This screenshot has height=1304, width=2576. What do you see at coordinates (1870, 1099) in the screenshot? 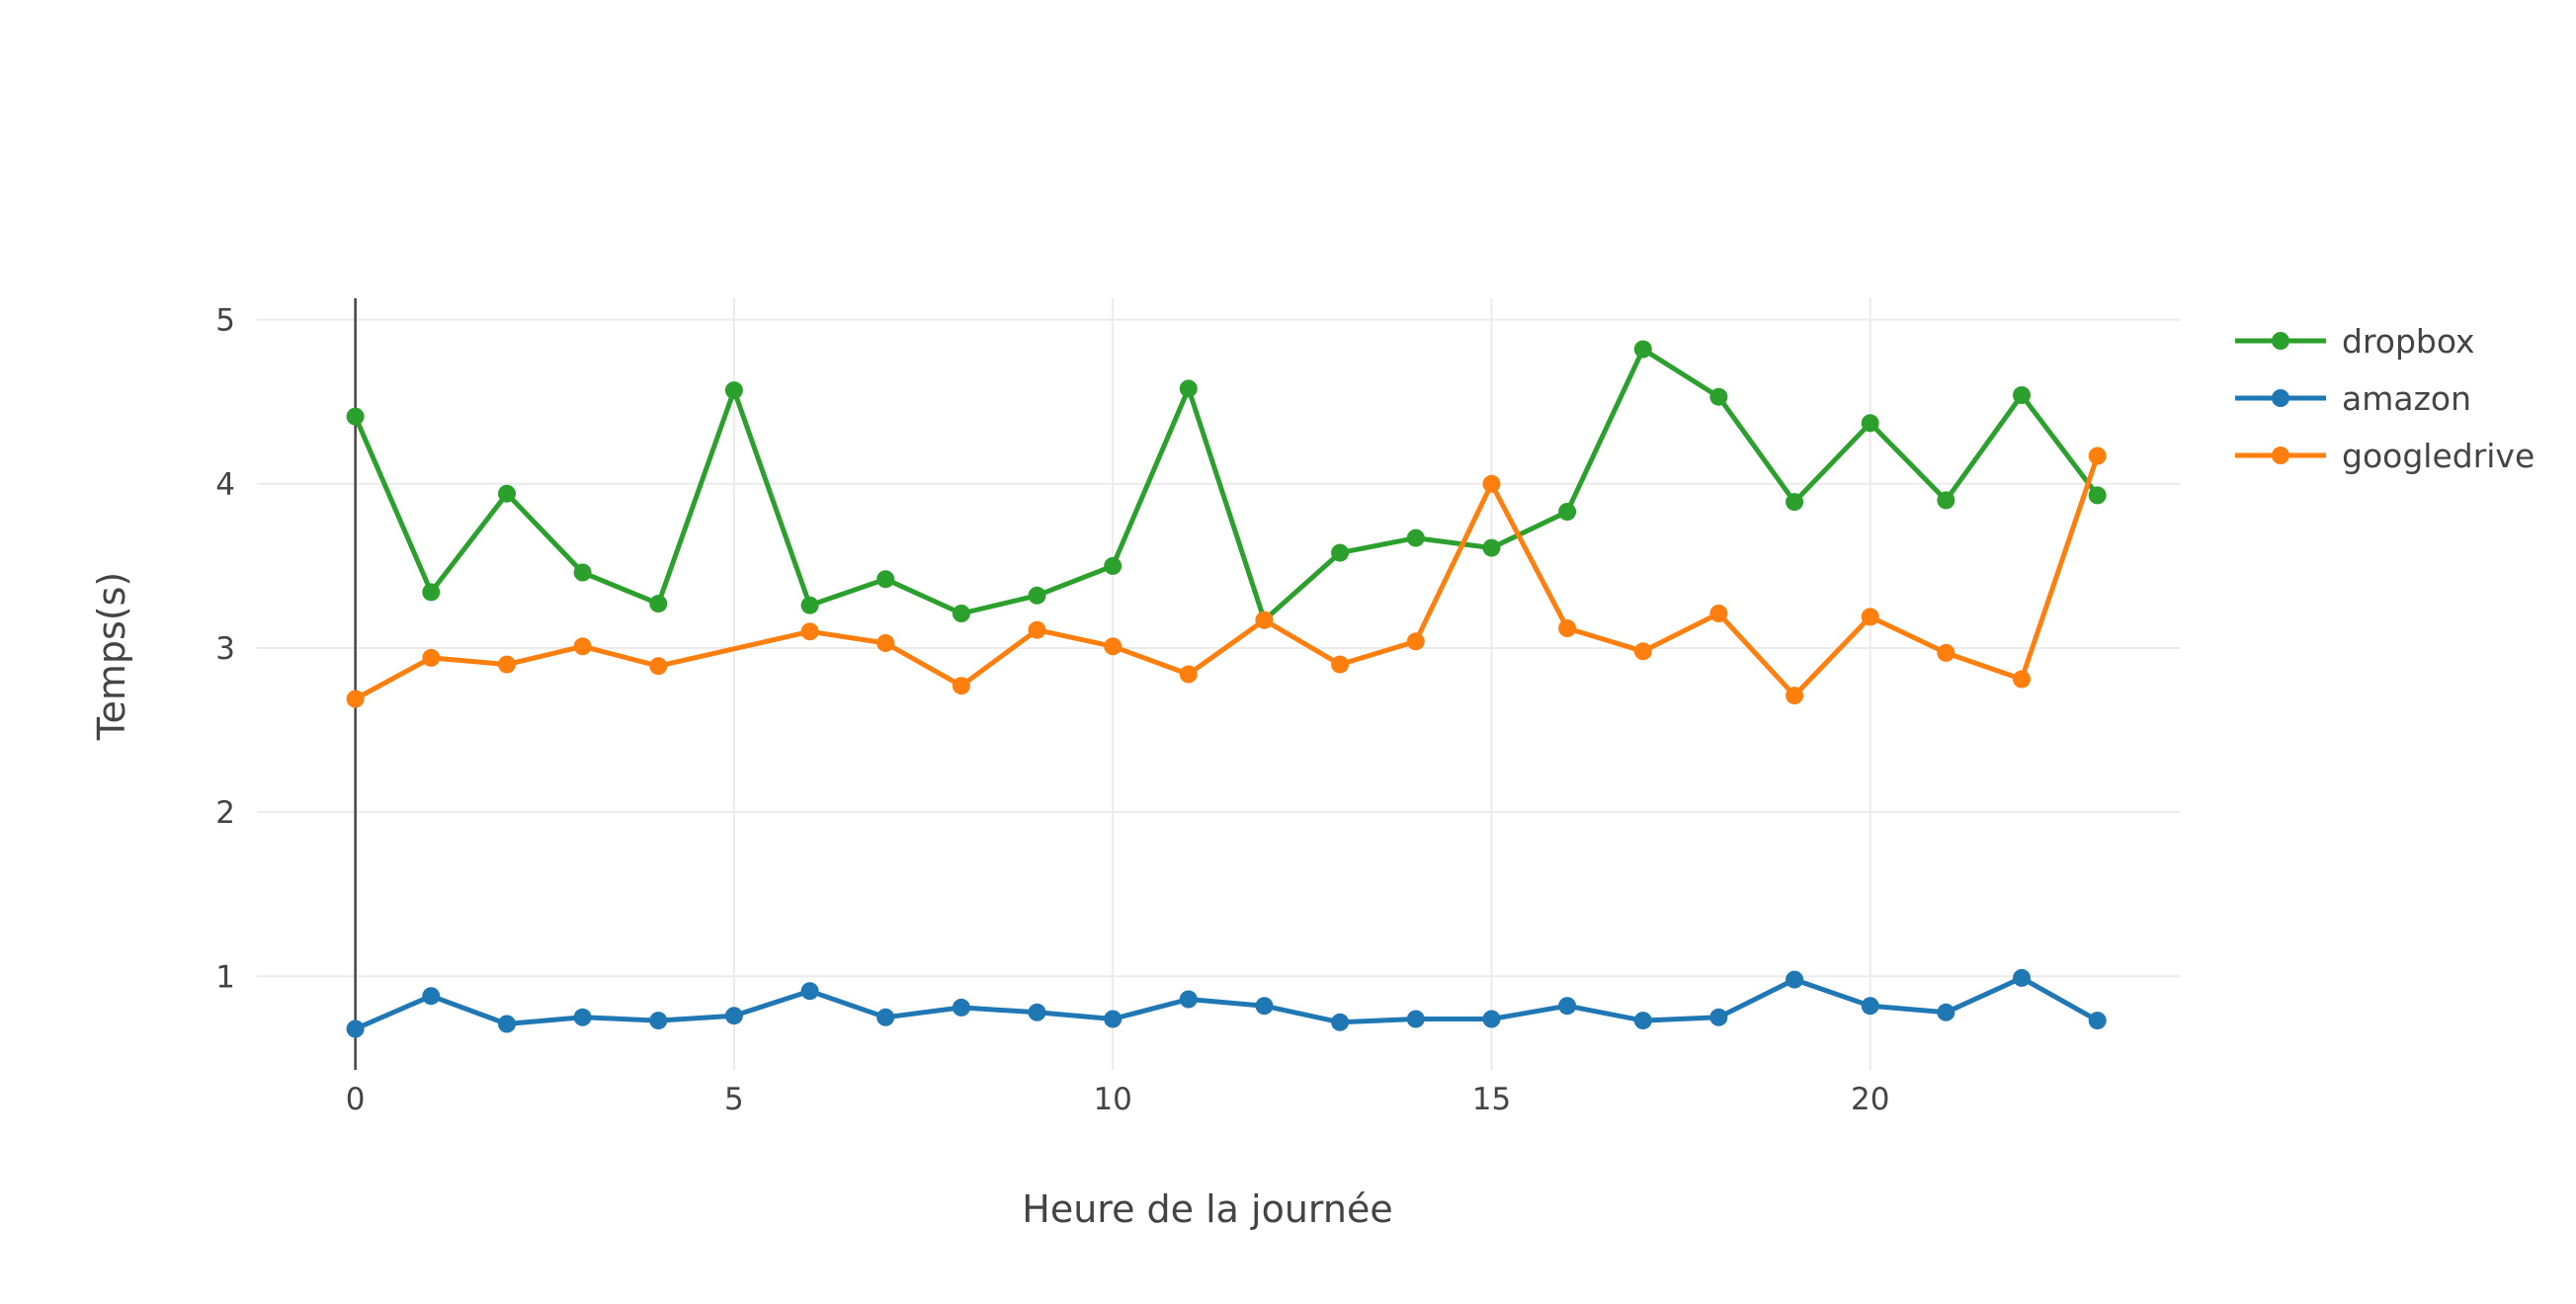
I see `x-tick-label: 20` at bounding box center [1870, 1099].